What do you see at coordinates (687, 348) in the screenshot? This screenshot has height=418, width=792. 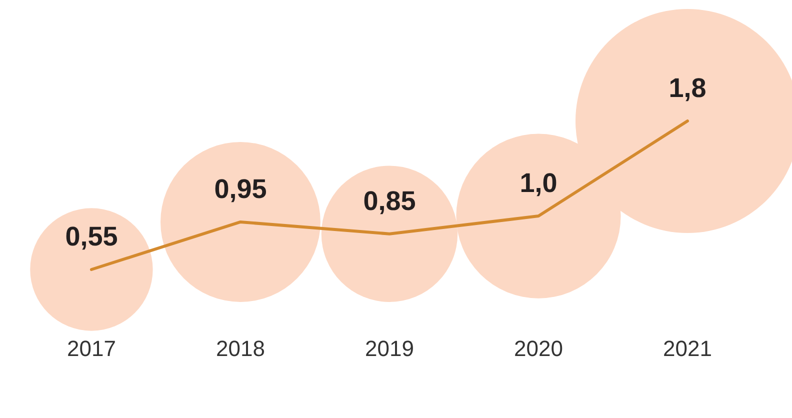 I see `x-tick-label: 2021` at bounding box center [687, 348].